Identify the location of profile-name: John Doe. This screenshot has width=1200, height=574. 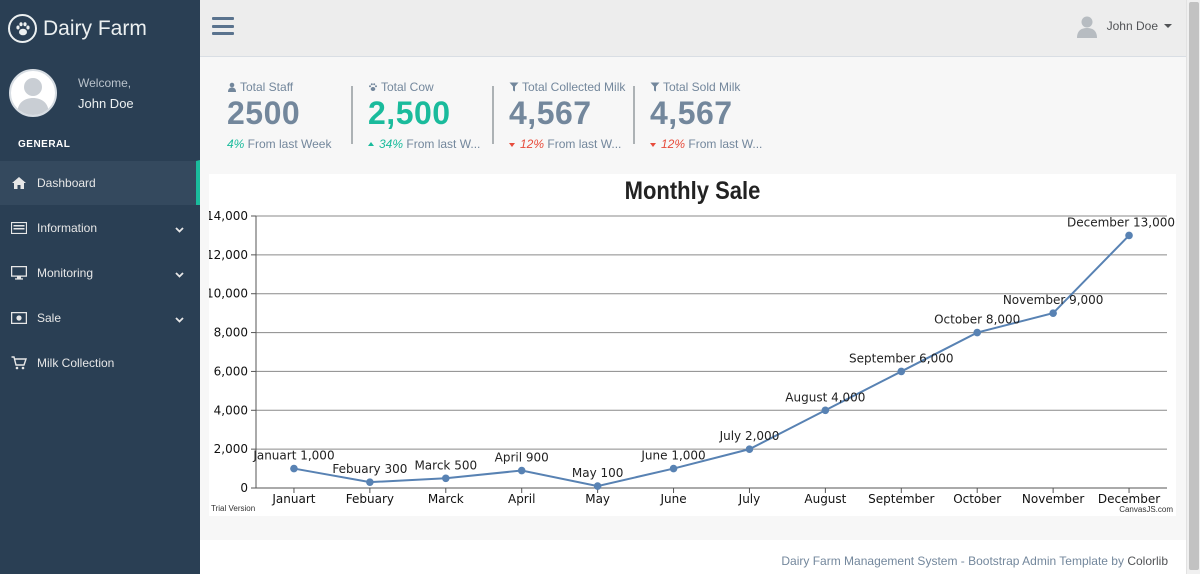
(106, 103).